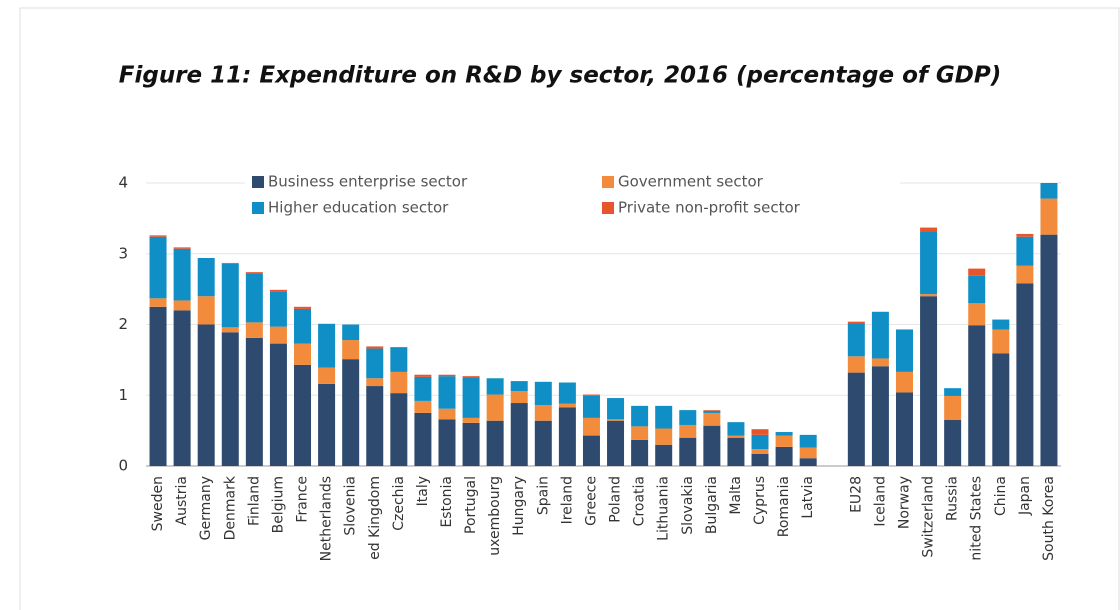  What do you see at coordinates (904, 502) in the screenshot?
I see `x-tick-label: Norway` at bounding box center [904, 502].